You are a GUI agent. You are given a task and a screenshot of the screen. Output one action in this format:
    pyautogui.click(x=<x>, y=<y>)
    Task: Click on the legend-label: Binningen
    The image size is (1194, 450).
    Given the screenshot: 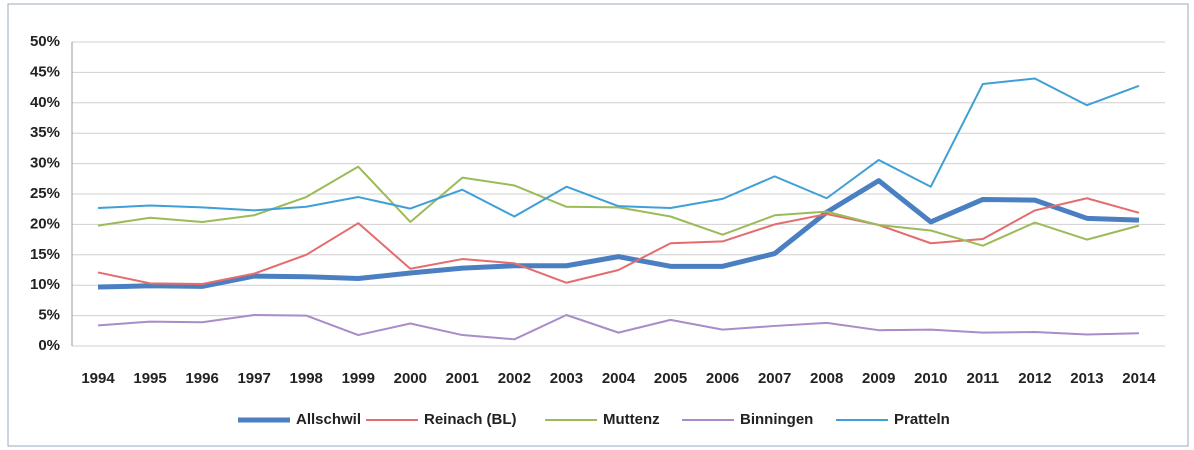 What is the action you would take?
    pyautogui.click(x=776, y=419)
    